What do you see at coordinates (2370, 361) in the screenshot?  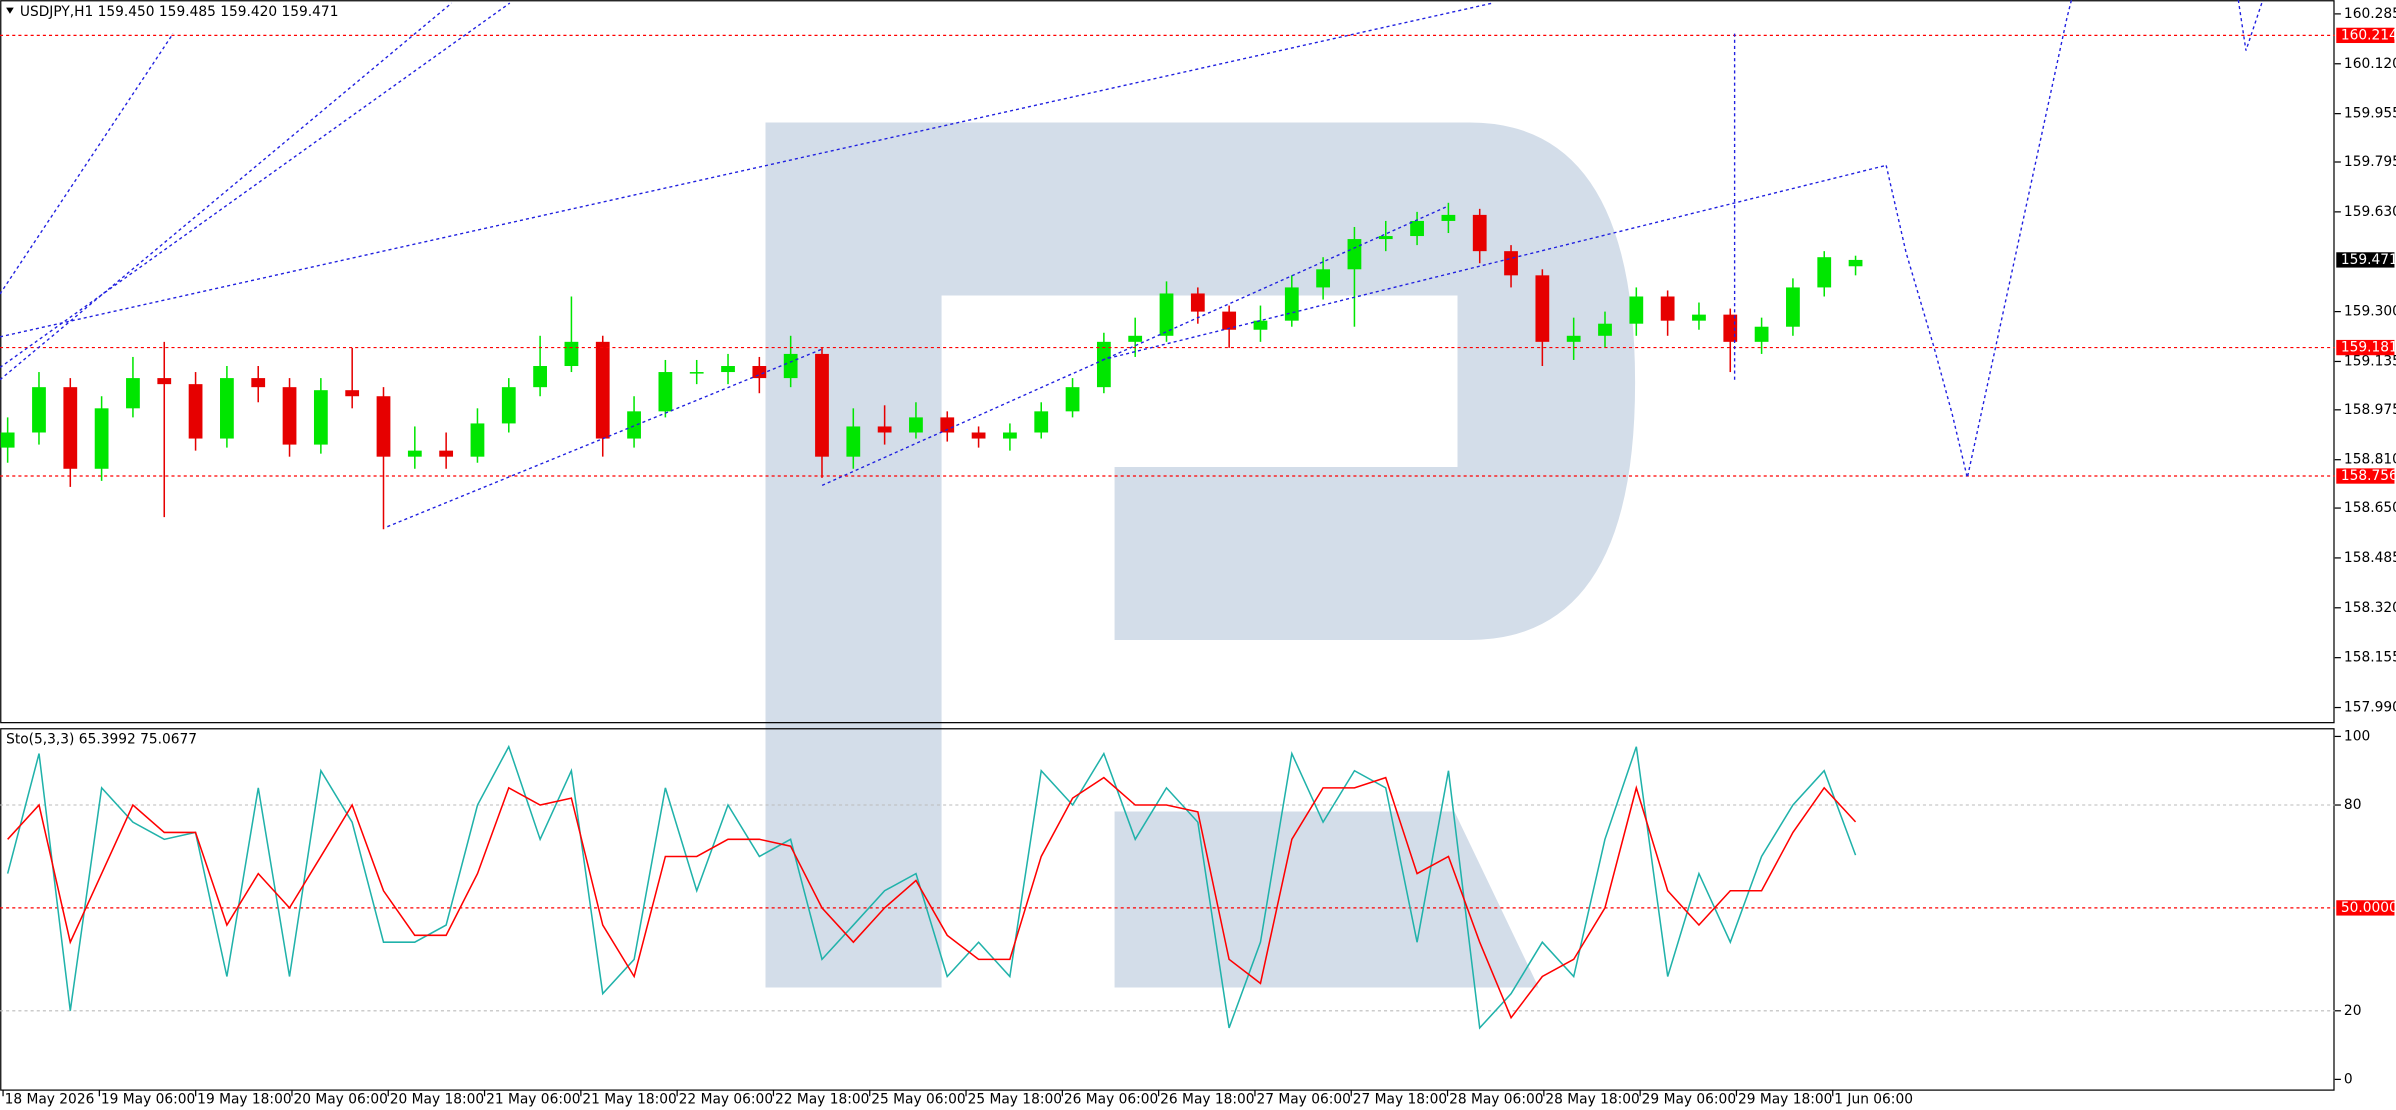 I see `y-tick-label: 159.135` at bounding box center [2370, 361].